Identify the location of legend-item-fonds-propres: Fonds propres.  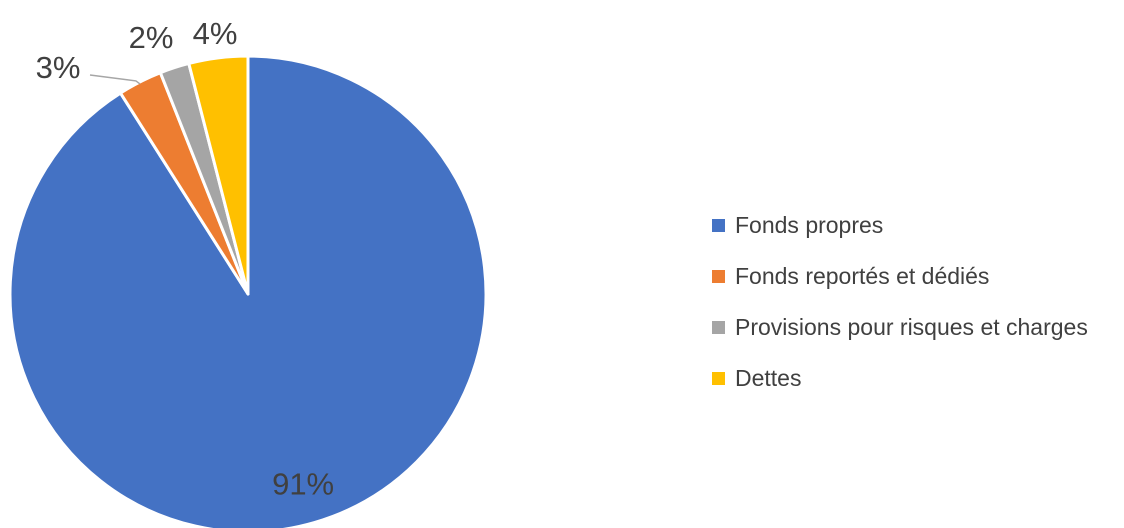
(900, 225).